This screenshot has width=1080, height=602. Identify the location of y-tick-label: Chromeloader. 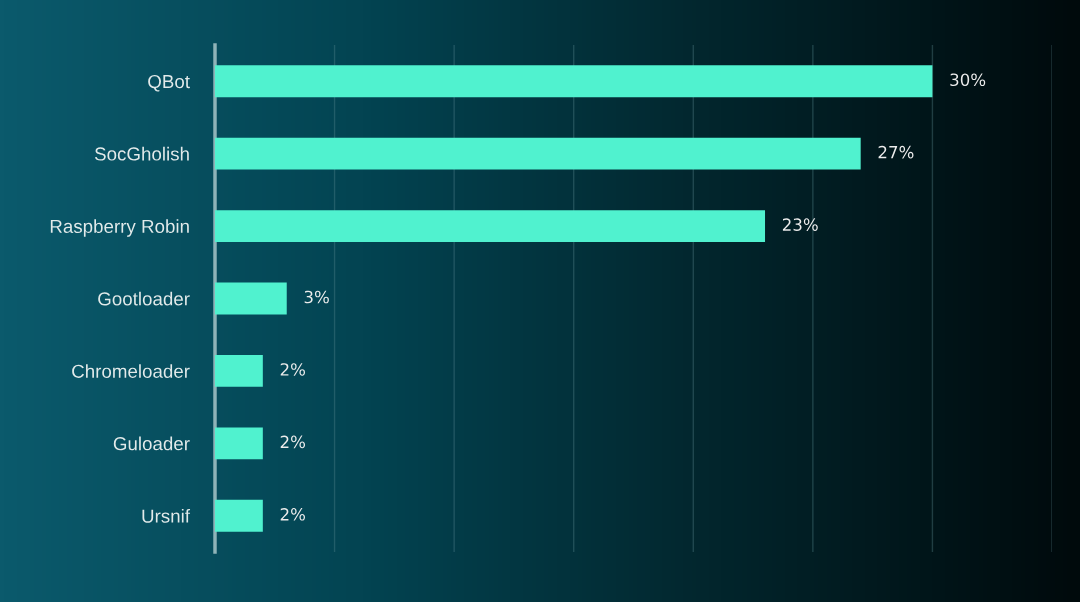
(131, 371).